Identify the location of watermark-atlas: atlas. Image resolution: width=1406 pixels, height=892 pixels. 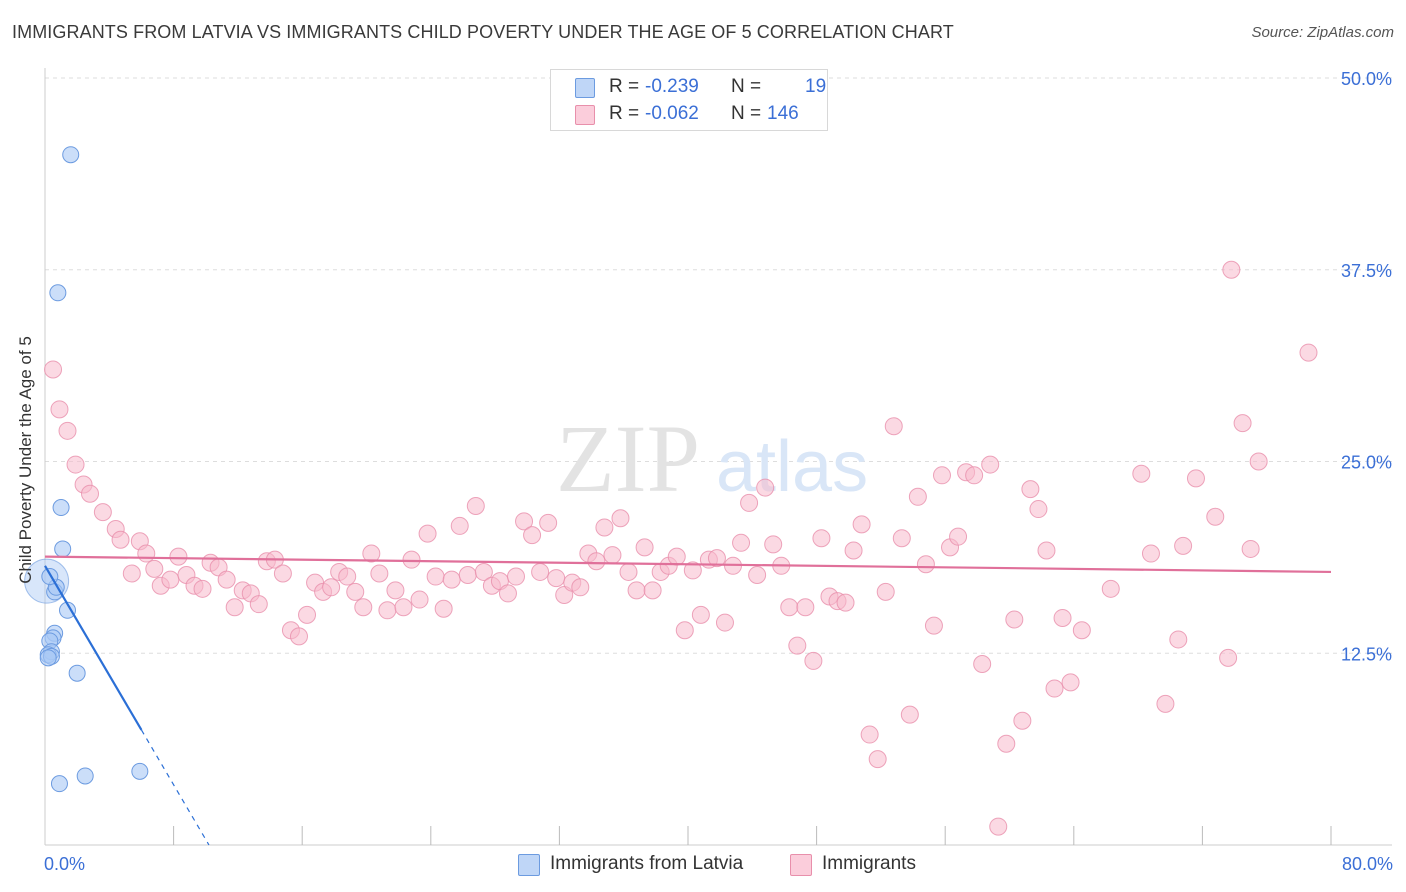
(792, 467).